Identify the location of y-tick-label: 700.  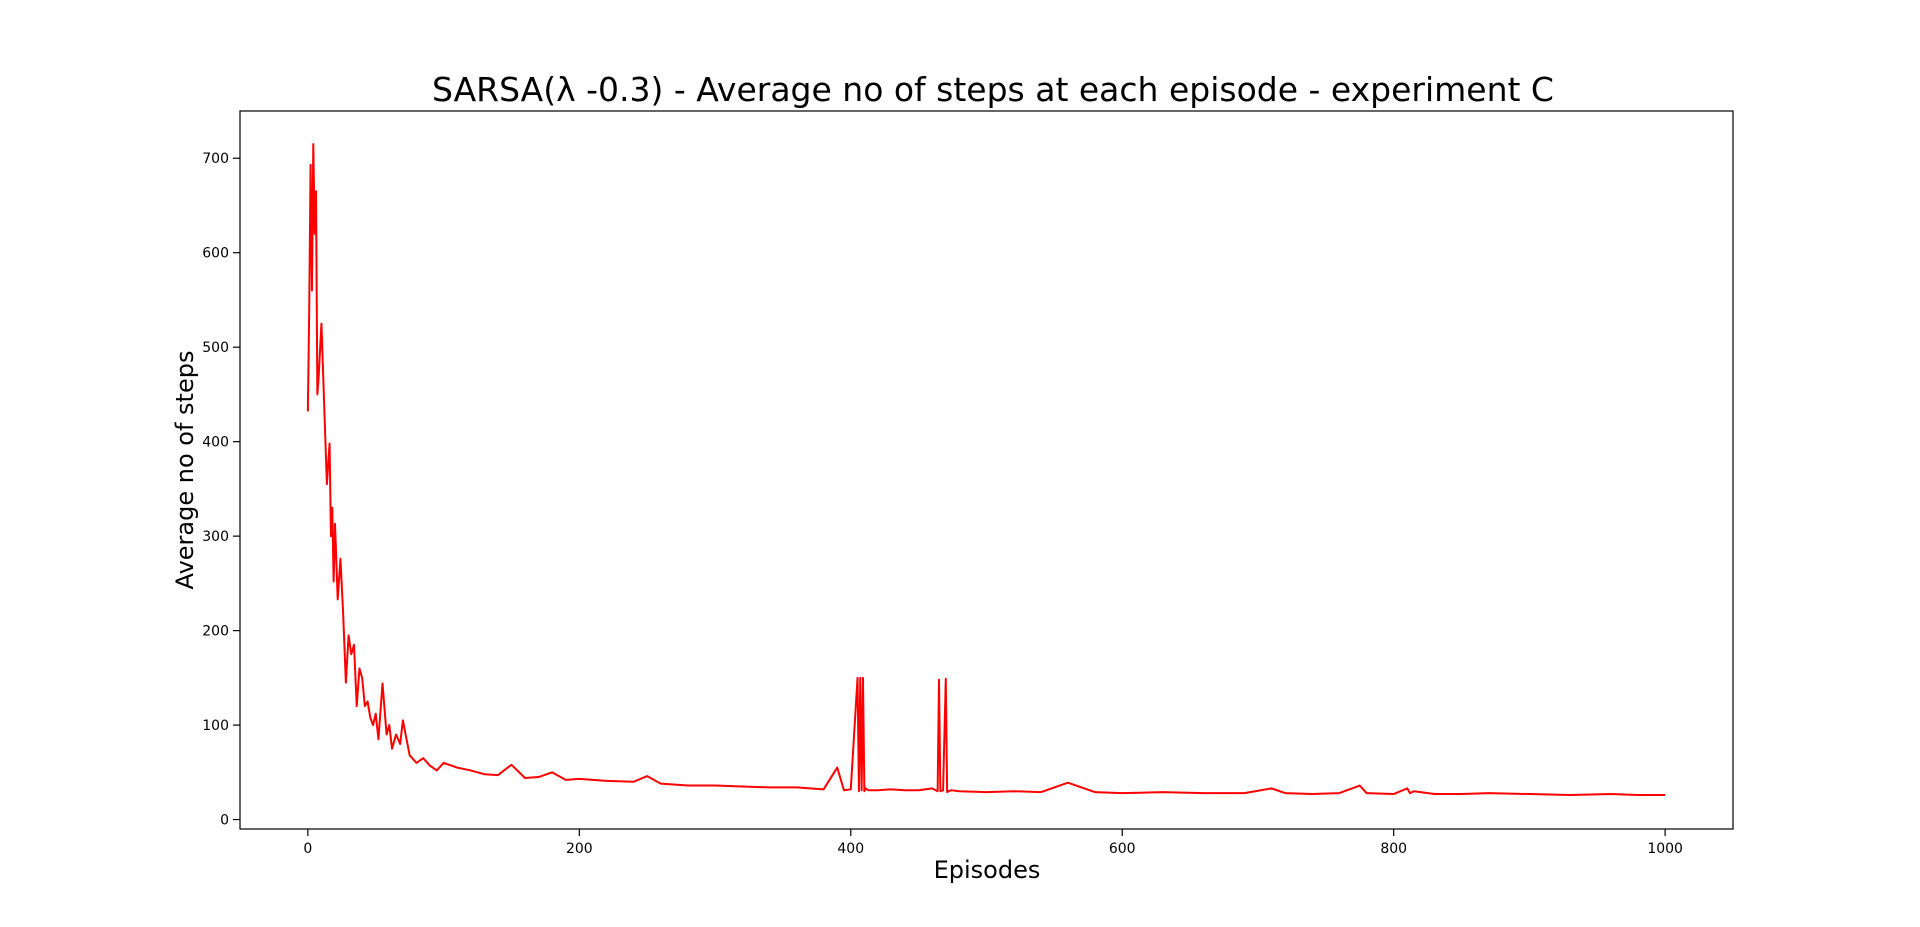
(215, 159).